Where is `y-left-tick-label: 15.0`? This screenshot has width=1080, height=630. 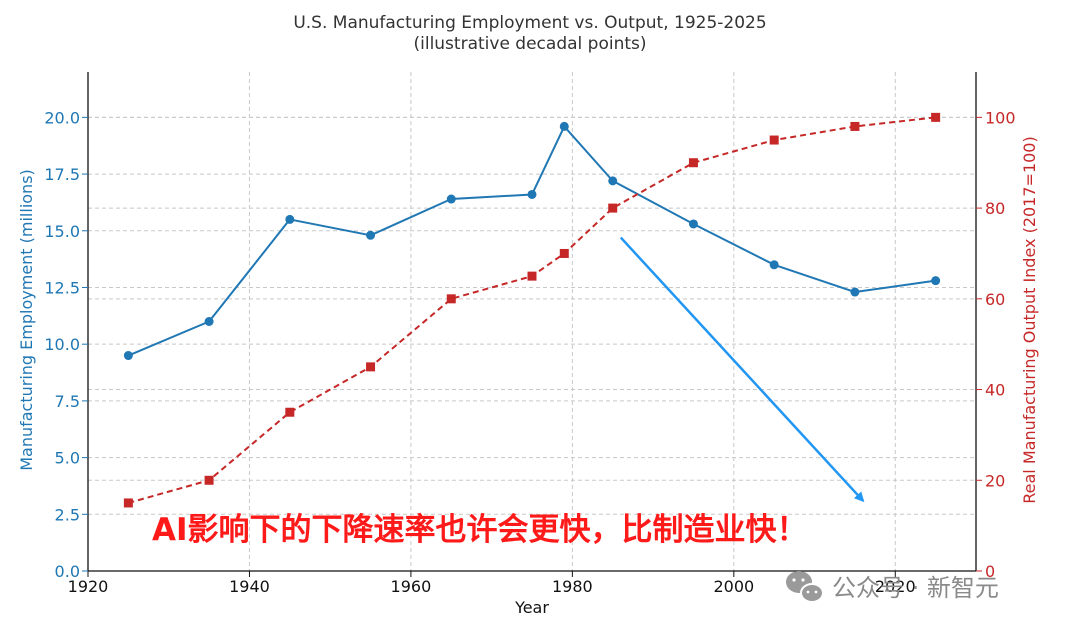
y-left-tick-label: 15.0 is located at coordinates (62, 231).